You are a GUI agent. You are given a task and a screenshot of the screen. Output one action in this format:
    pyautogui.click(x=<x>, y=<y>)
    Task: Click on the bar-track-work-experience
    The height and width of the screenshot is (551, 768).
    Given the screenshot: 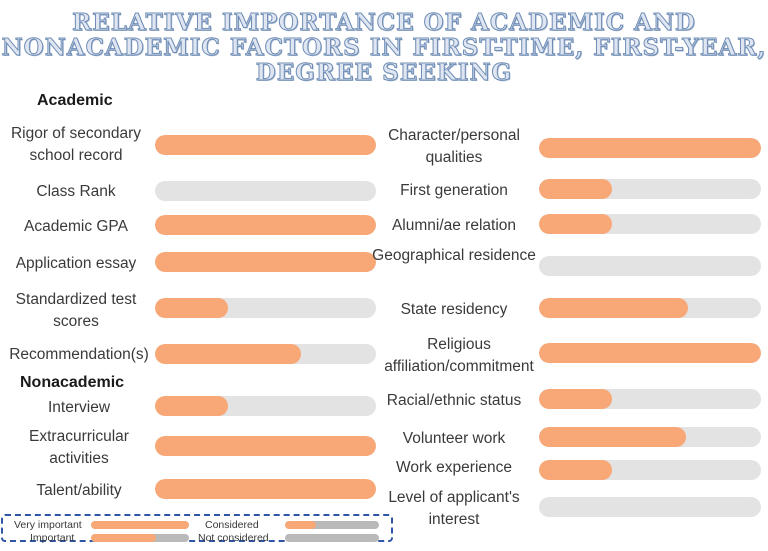 What is the action you would take?
    pyautogui.click(x=650, y=470)
    